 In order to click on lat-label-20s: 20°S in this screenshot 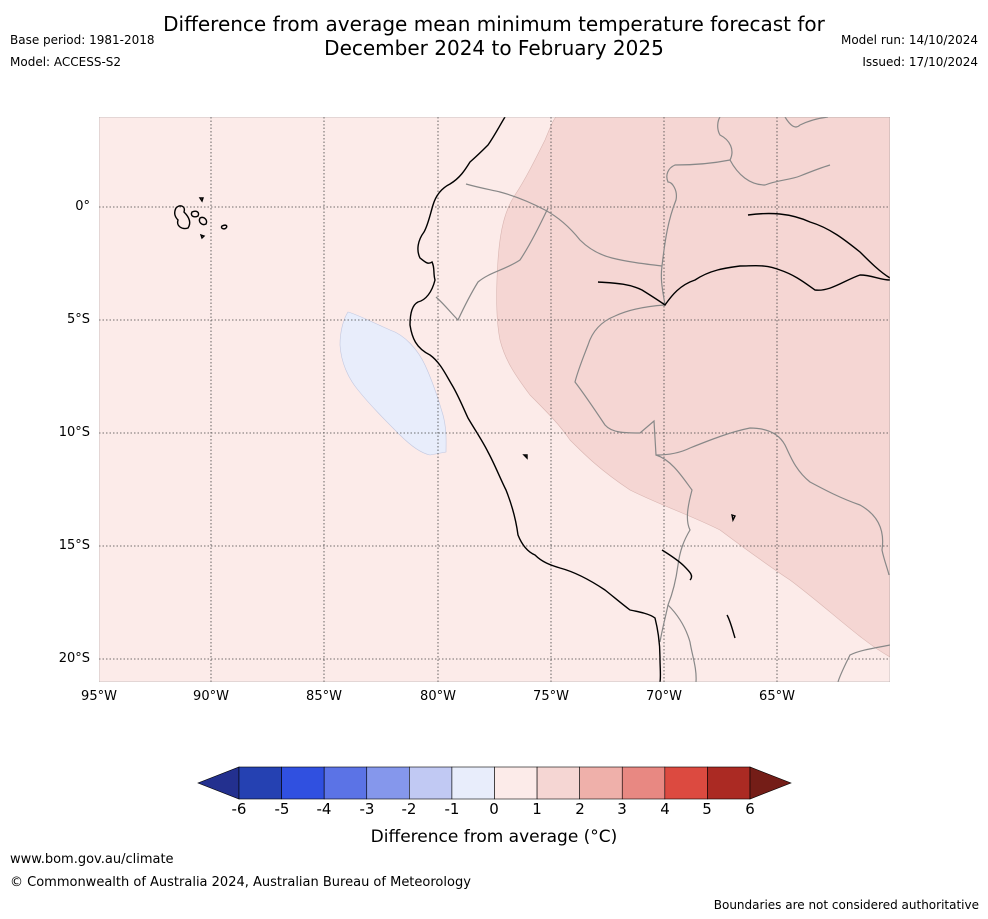, I will do `click(74, 658)`.